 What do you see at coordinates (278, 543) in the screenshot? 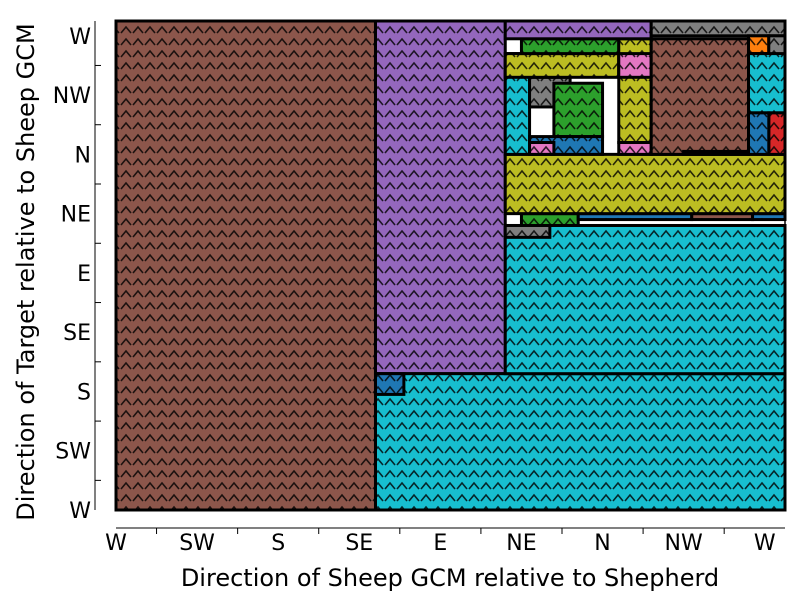
I see `x-tick-label: S` at bounding box center [278, 543].